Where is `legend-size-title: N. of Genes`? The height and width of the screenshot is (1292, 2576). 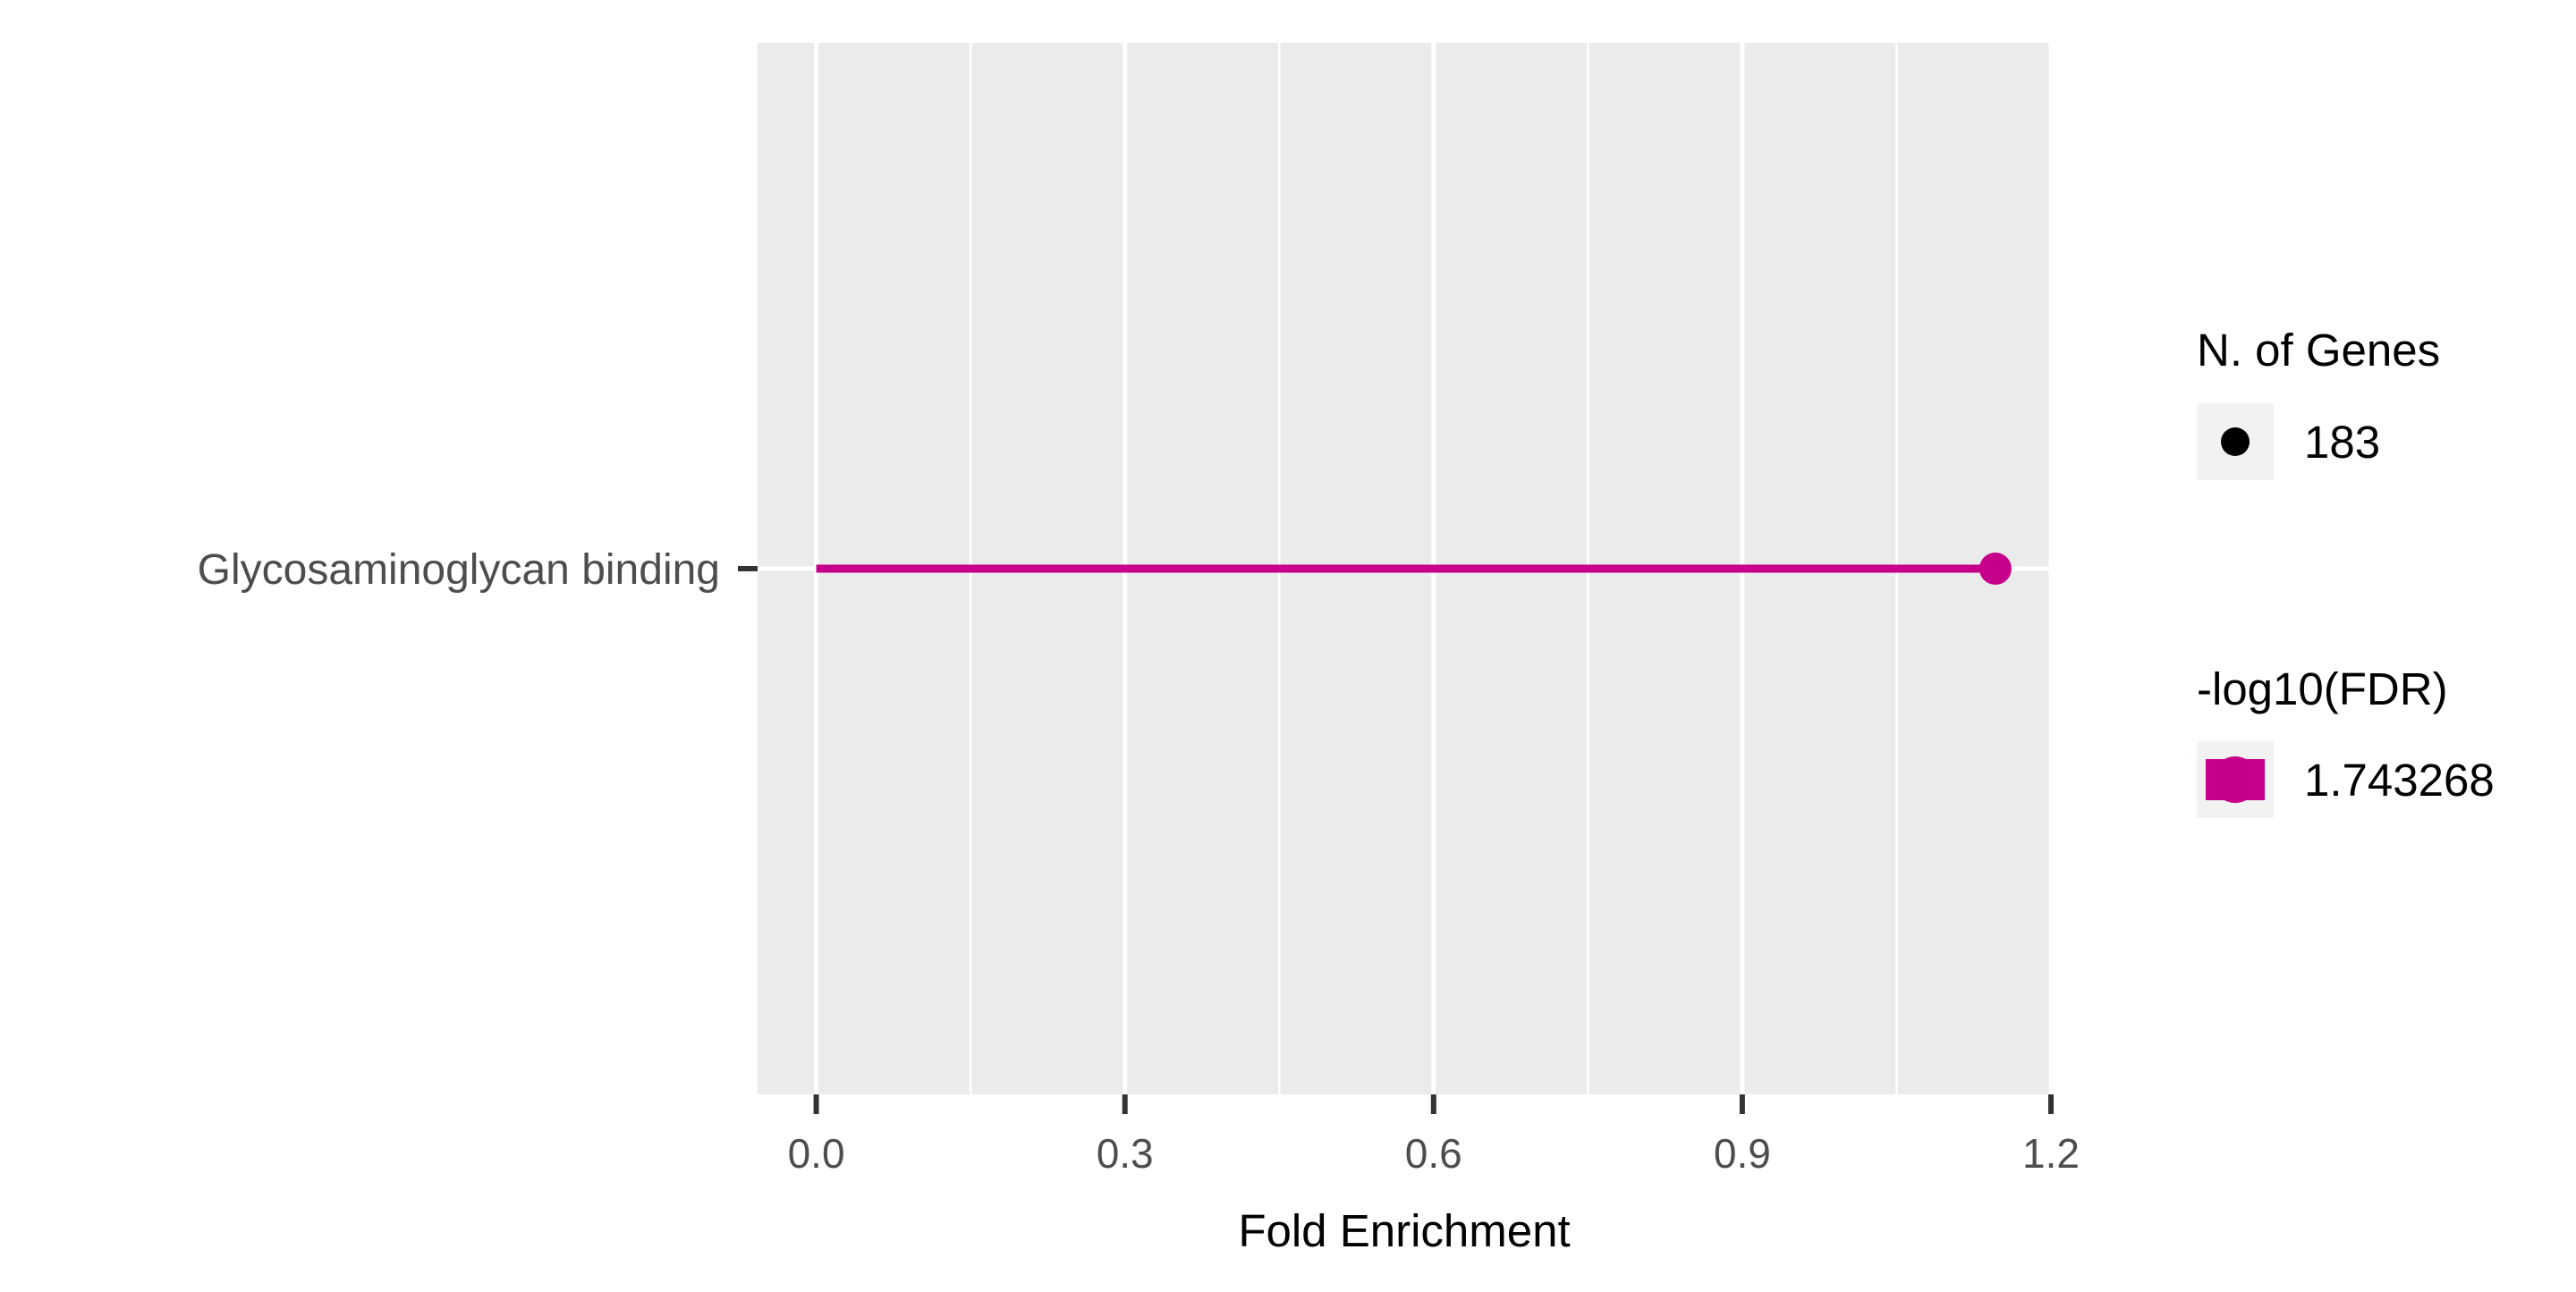 legend-size-title: N. of Genes is located at coordinates (2318, 351).